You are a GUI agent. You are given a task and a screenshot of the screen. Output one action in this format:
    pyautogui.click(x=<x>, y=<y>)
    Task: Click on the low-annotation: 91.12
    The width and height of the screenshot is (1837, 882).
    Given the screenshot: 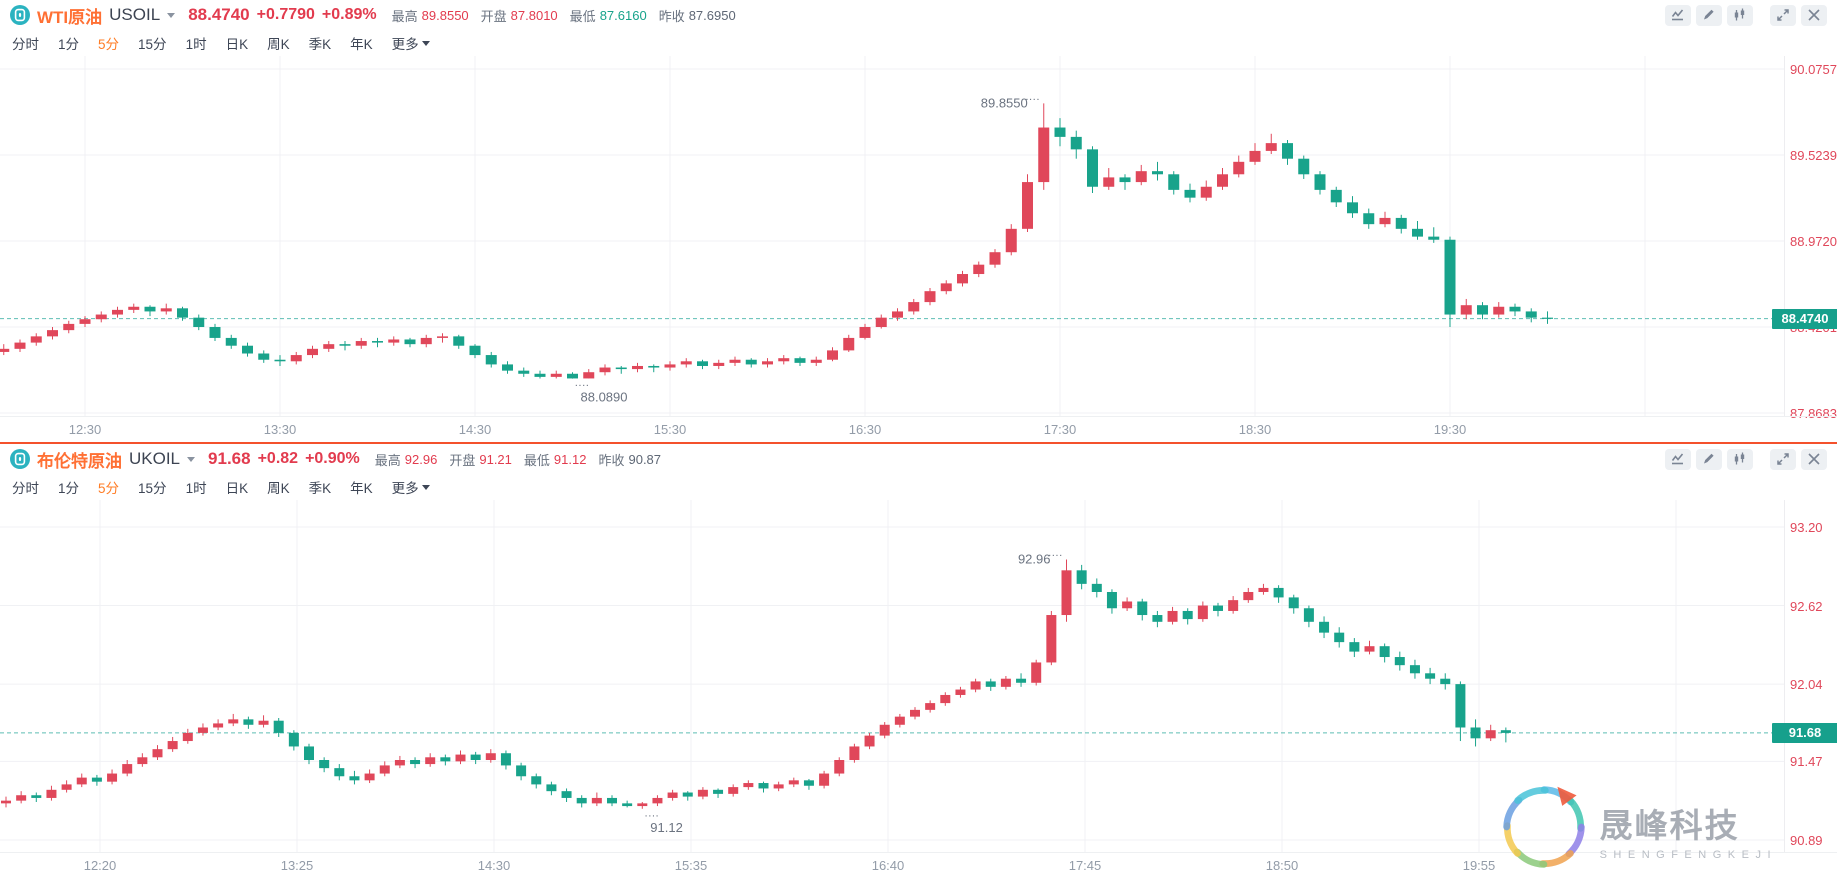 What is the action you would take?
    pyautogui.click(x=666, y=827)
    